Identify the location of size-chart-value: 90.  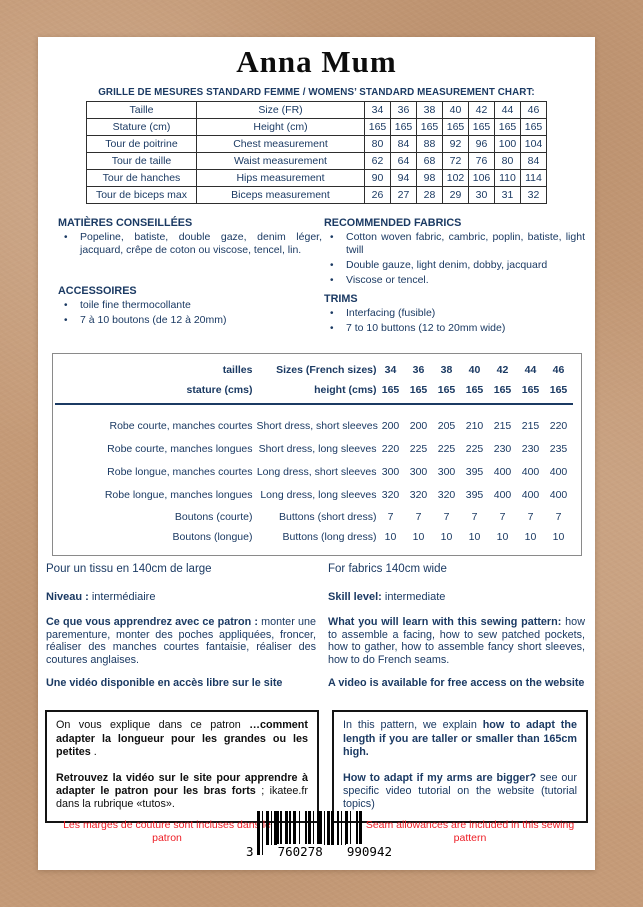
(377, 178).